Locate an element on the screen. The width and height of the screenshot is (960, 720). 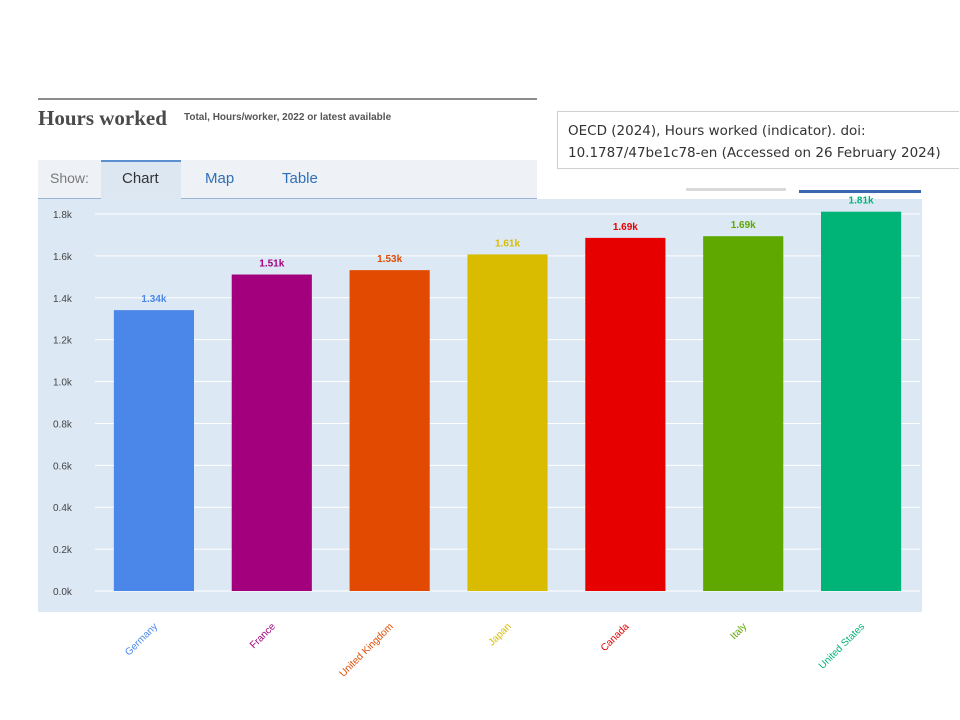
y-tick-label: 0.8k is located at coordinates (63, 424).